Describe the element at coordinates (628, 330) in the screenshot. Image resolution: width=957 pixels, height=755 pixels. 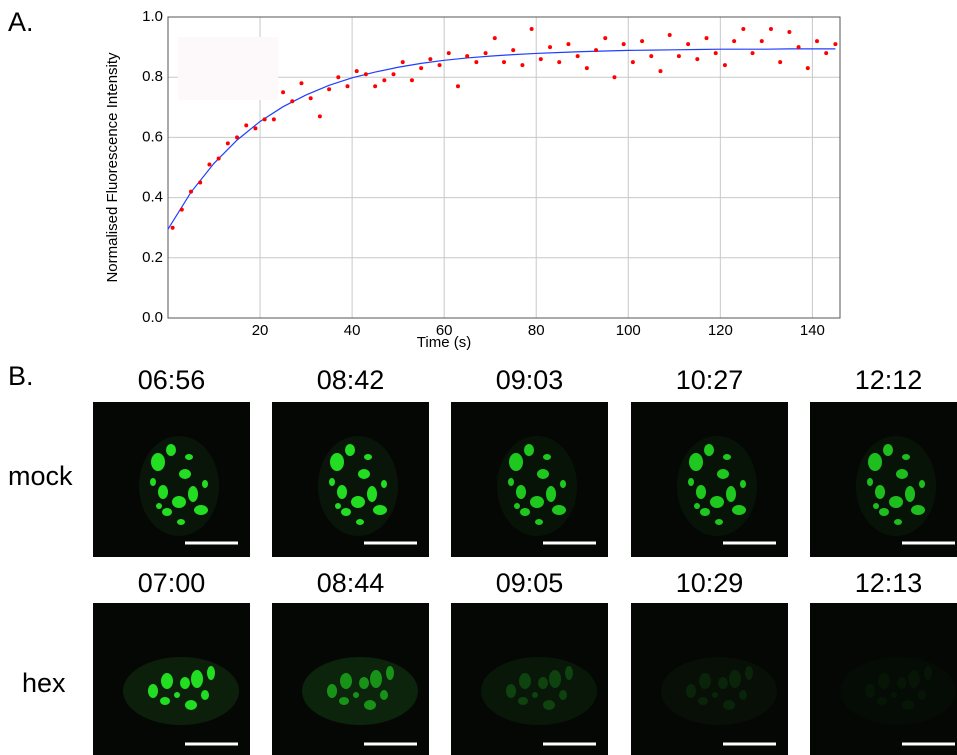
I see `x-tick-label: 100` at that location.